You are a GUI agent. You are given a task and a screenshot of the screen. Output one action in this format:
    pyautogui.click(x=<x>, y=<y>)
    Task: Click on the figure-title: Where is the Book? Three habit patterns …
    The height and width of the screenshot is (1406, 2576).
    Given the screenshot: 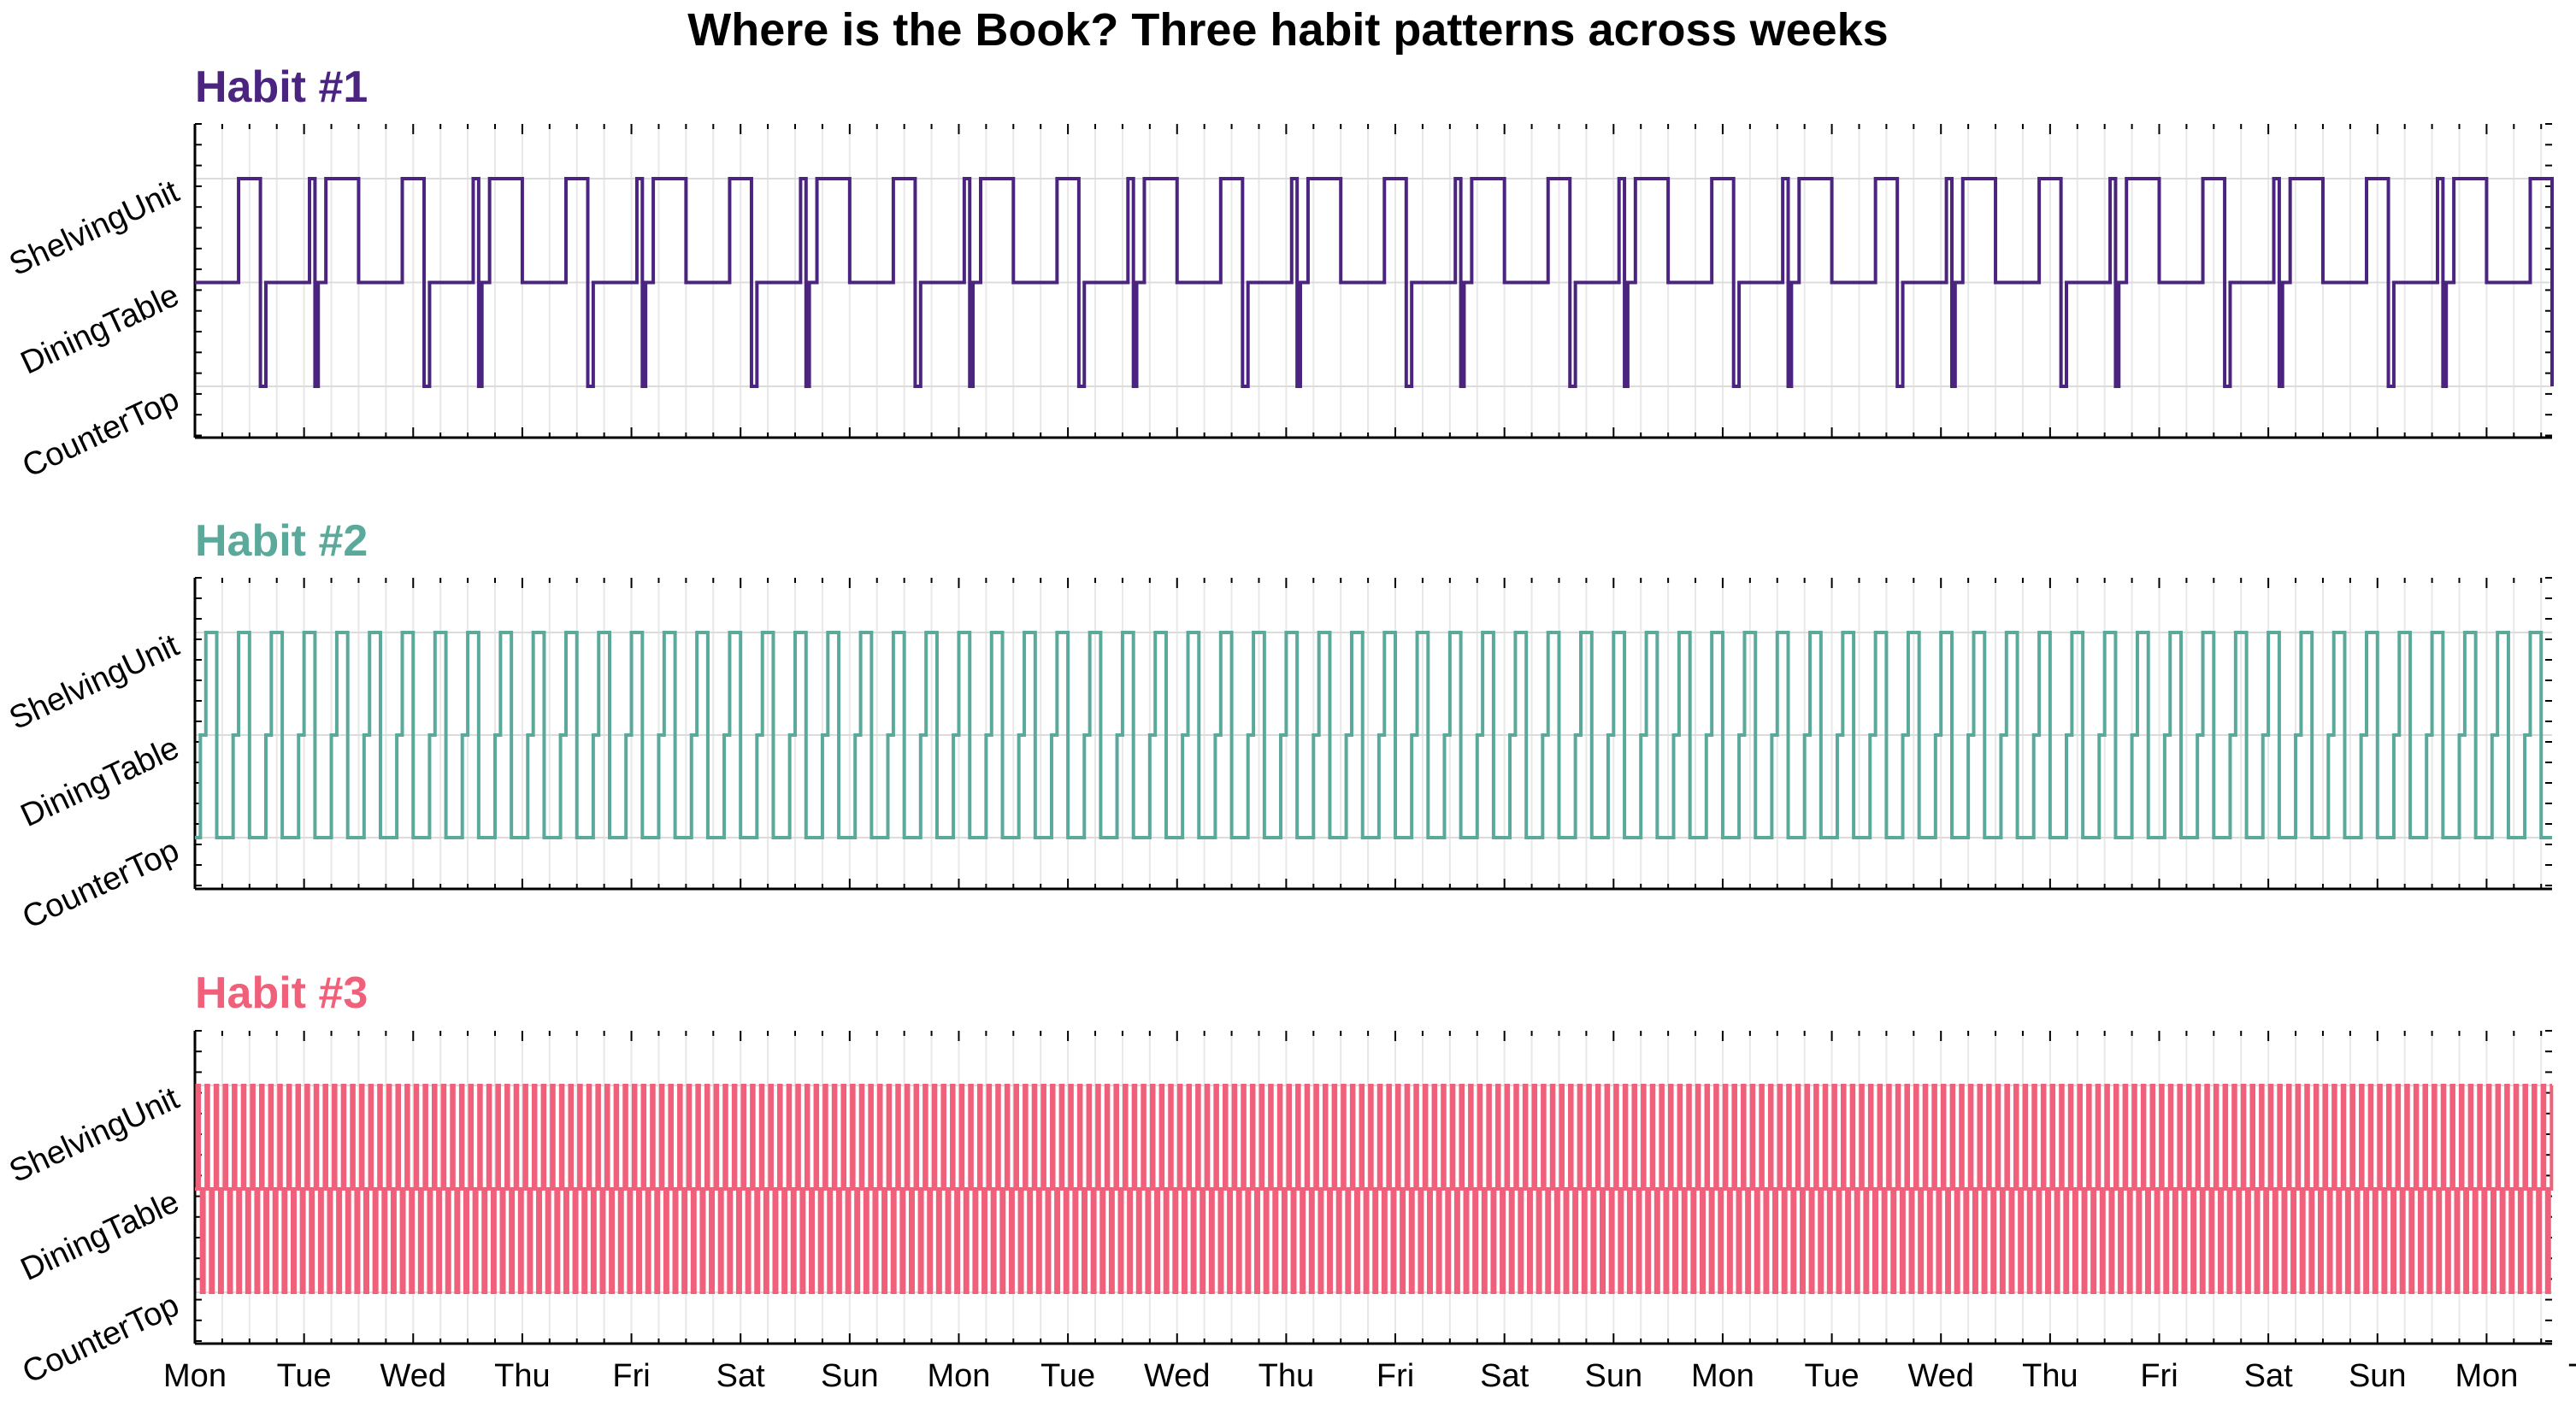 What is the action you would take?
    pyautogui.click(x=1288, y=30)
    